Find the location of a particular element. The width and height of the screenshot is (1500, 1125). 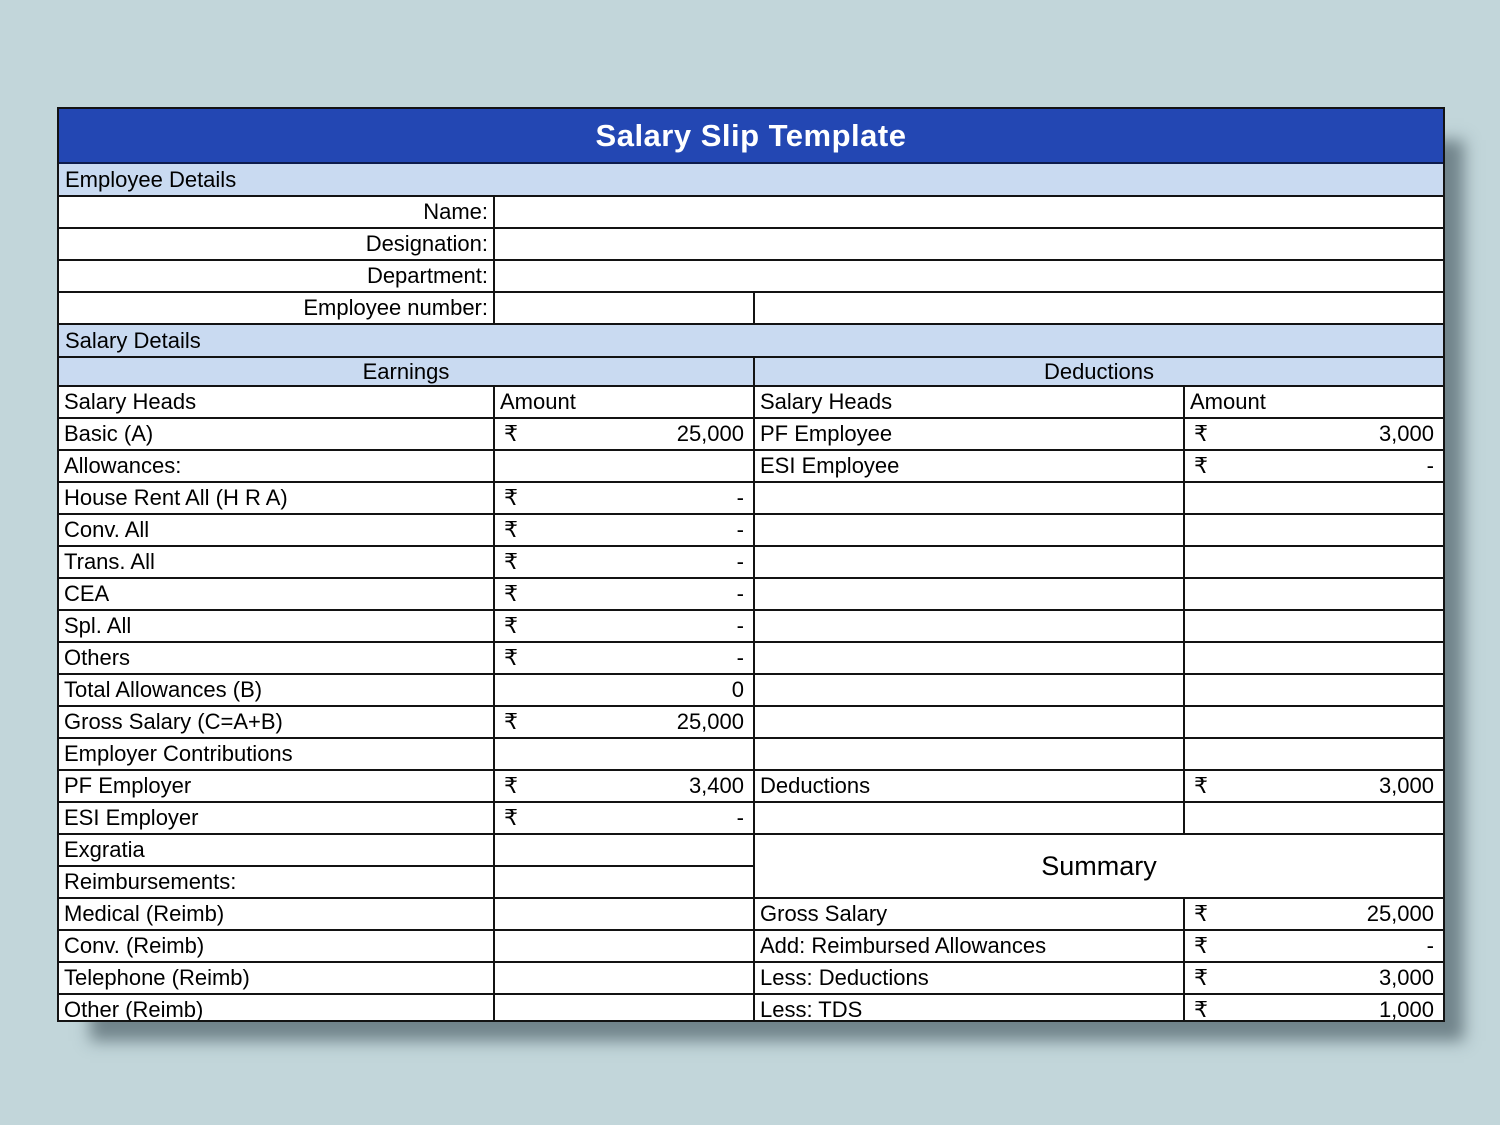

earnings-row-head: Reimbursements: is located at coordinates (277, 882).